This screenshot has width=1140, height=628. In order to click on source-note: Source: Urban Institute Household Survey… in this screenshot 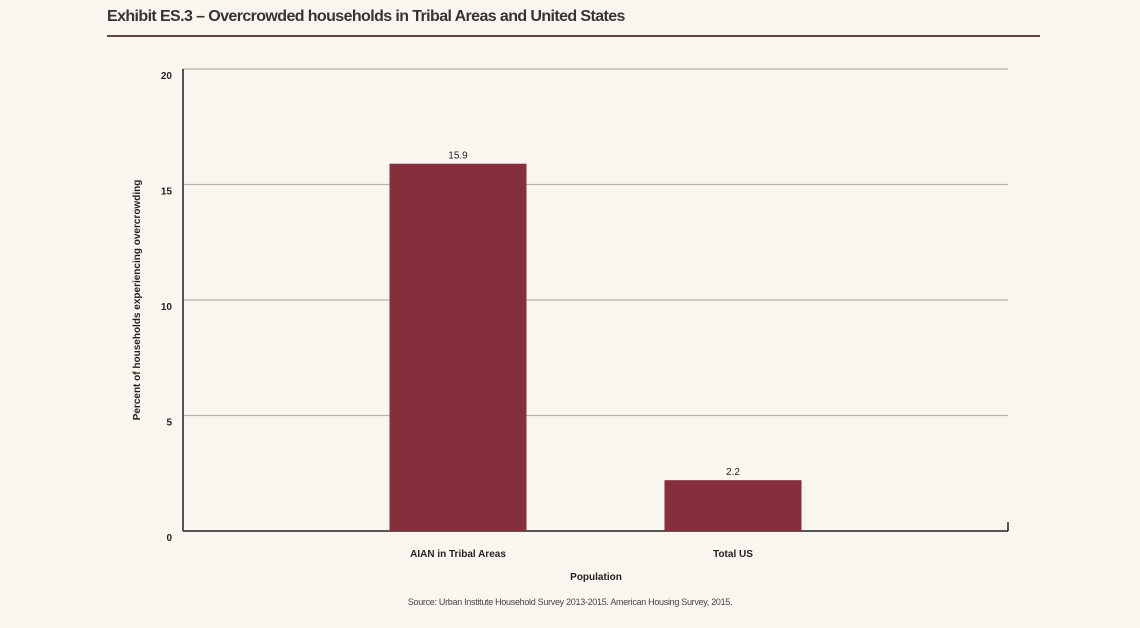, I will do `click(570, 602)`.